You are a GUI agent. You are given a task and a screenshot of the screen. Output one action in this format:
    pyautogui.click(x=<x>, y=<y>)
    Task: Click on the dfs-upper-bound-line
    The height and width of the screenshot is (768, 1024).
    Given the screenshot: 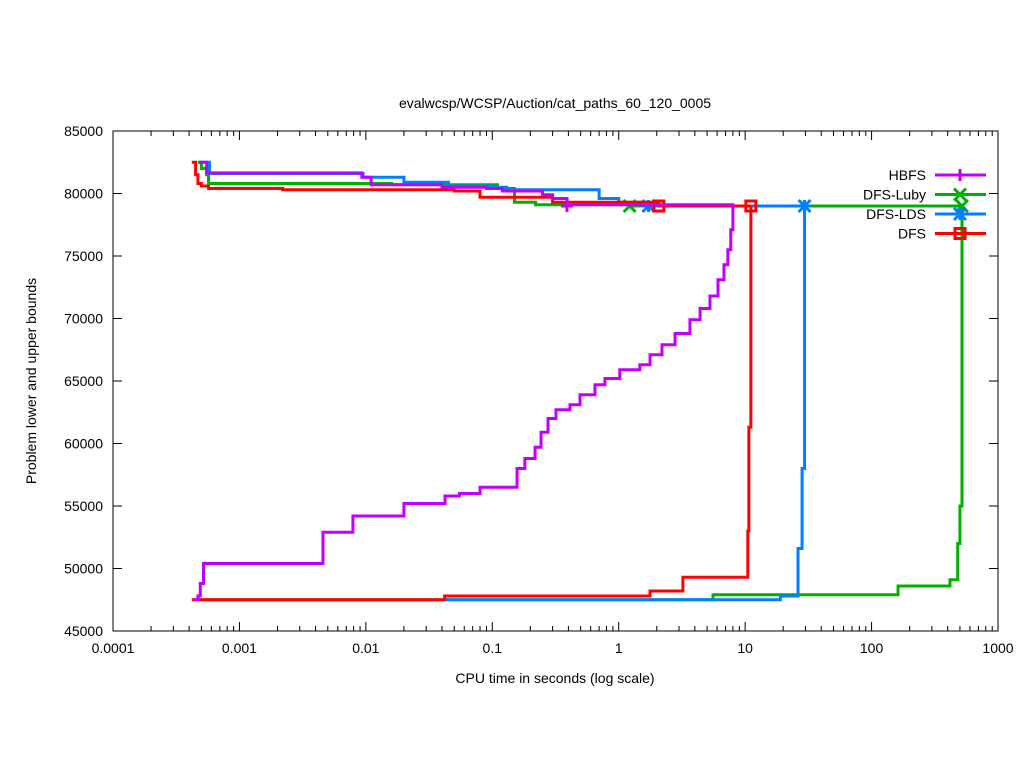 What is the action you would take?
    pyautogui.click(x=471, y=184)
    